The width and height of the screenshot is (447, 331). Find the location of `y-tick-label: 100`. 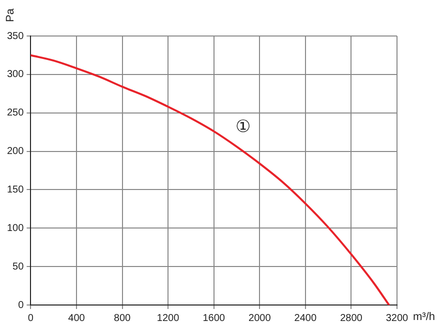

y-tick-label: 100 is located at coordinates (15, 228).